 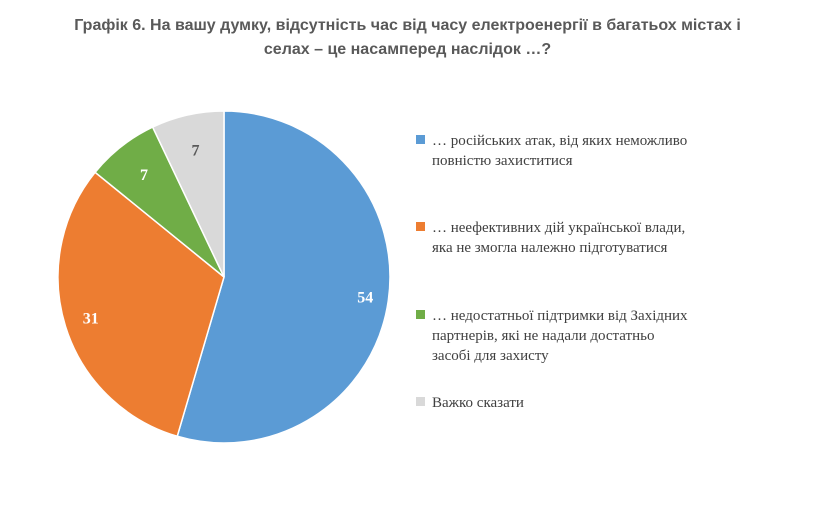 I want to click on chart-title-line-2: селах – це насамперед наслідок …?, so click(x=407, y=49).